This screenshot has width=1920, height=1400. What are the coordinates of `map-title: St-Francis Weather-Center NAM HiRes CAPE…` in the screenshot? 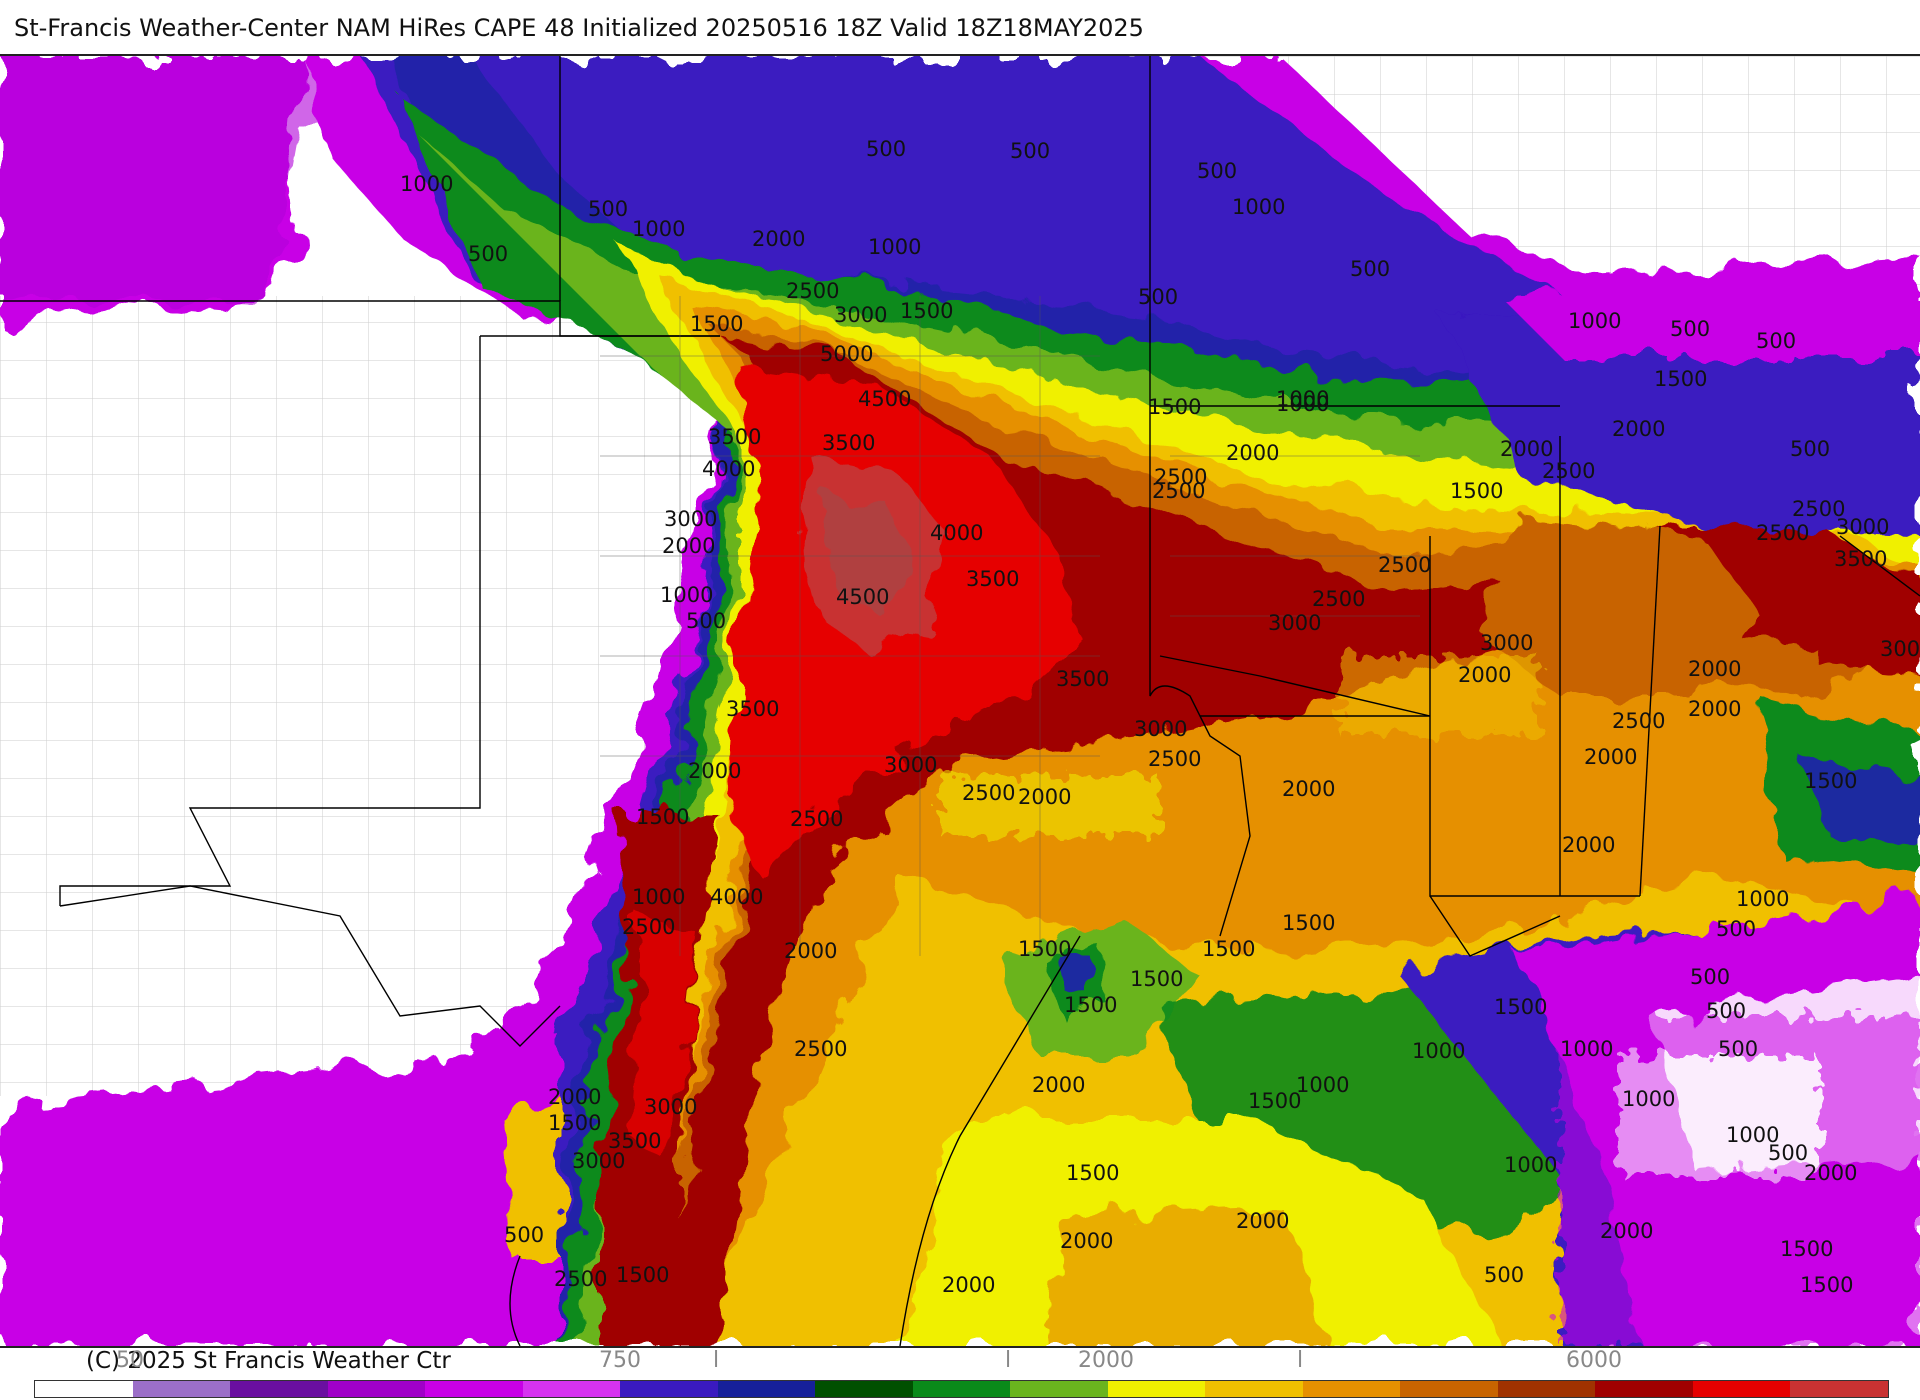 It's located at (579, 28).